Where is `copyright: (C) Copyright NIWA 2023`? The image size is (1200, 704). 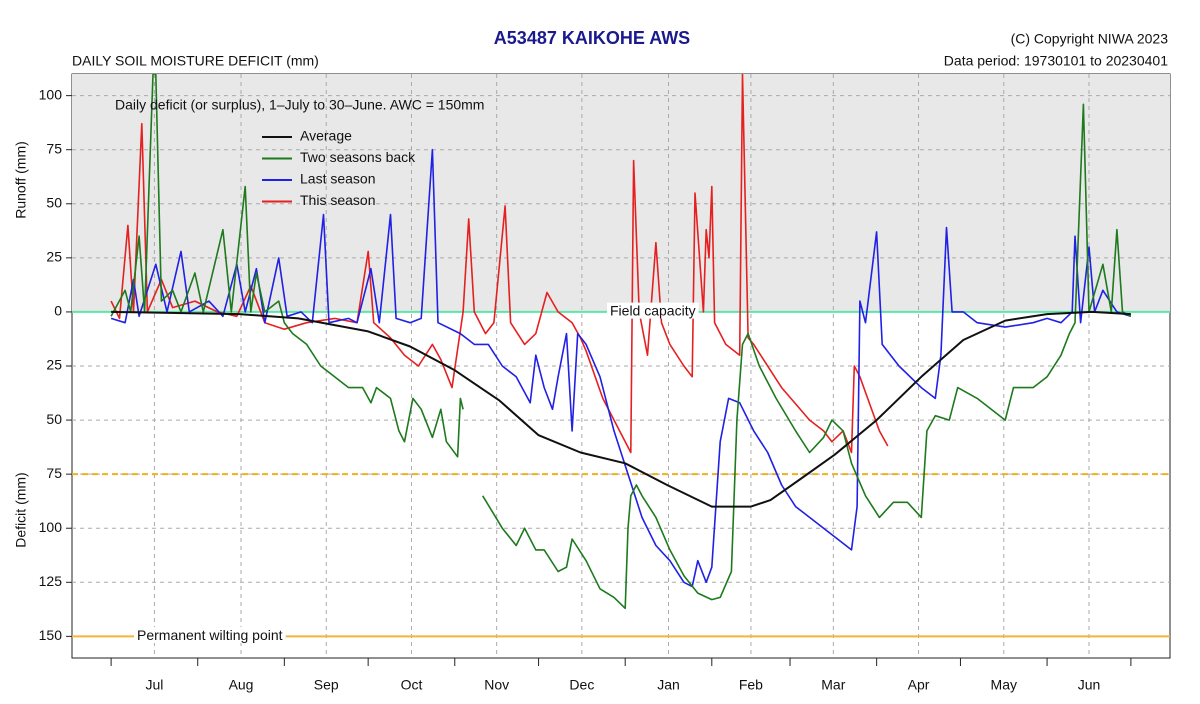 copyright: (C) Copyright NIWA 2023 is located at coordinates (1090, 39).